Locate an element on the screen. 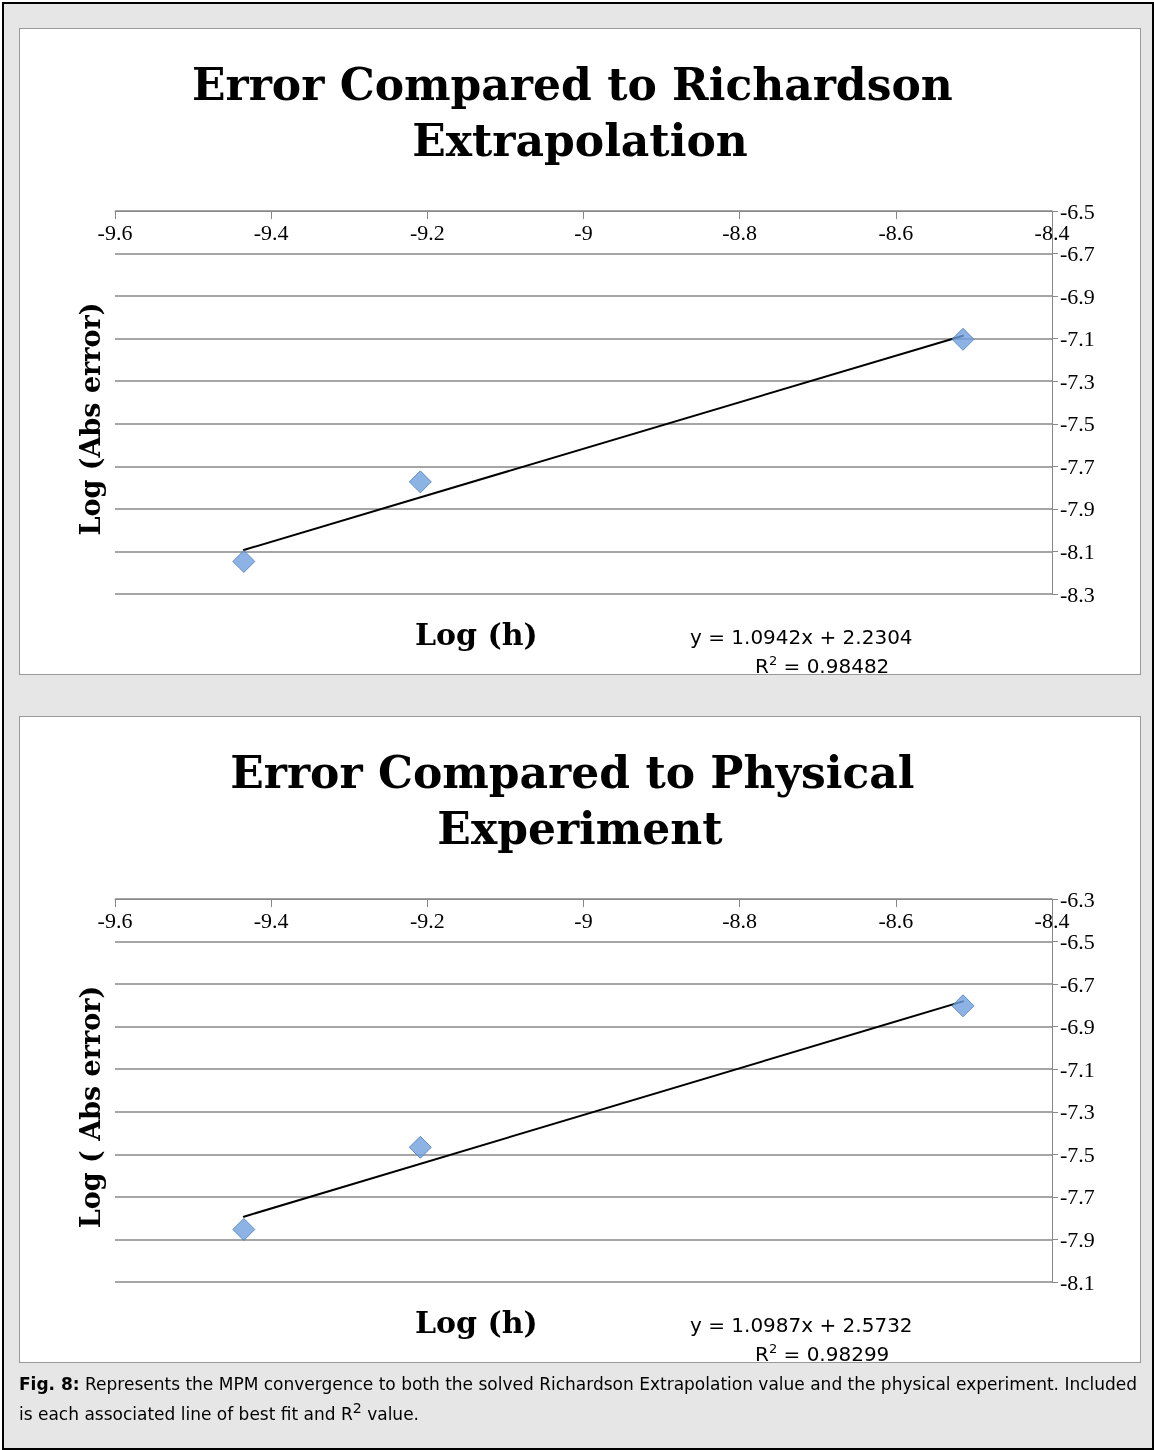 The width and height of the screenshot is (1154, 1450). y-axis-title: Log ( Abs error) is located at coordinates (90, 1107).